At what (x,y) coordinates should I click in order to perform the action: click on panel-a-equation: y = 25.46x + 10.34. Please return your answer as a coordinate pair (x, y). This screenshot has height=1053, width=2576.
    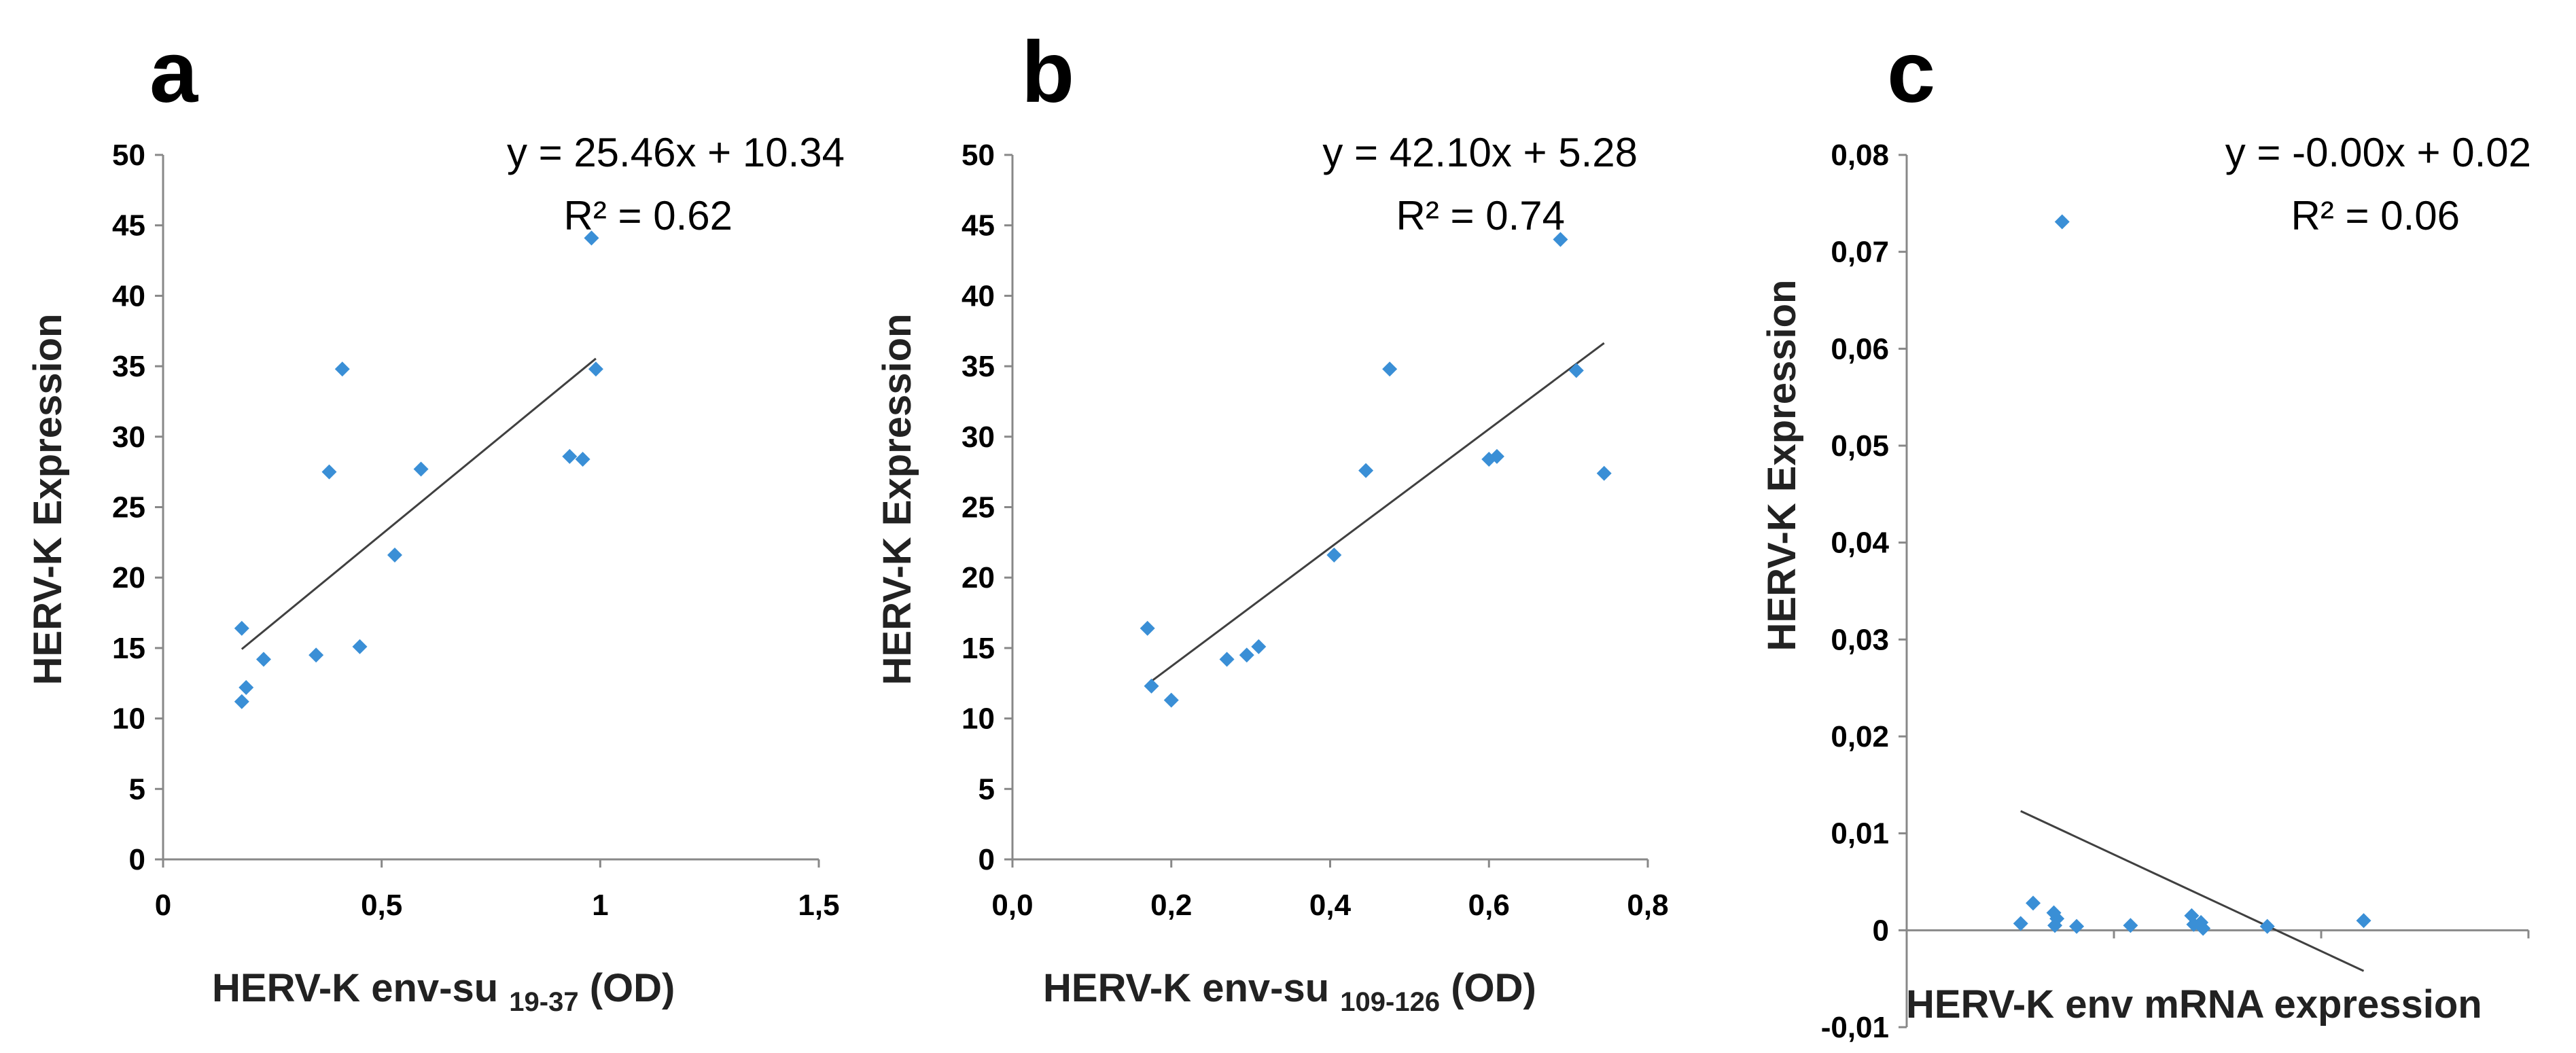
    Looking at the image, I should click on (676, 152).